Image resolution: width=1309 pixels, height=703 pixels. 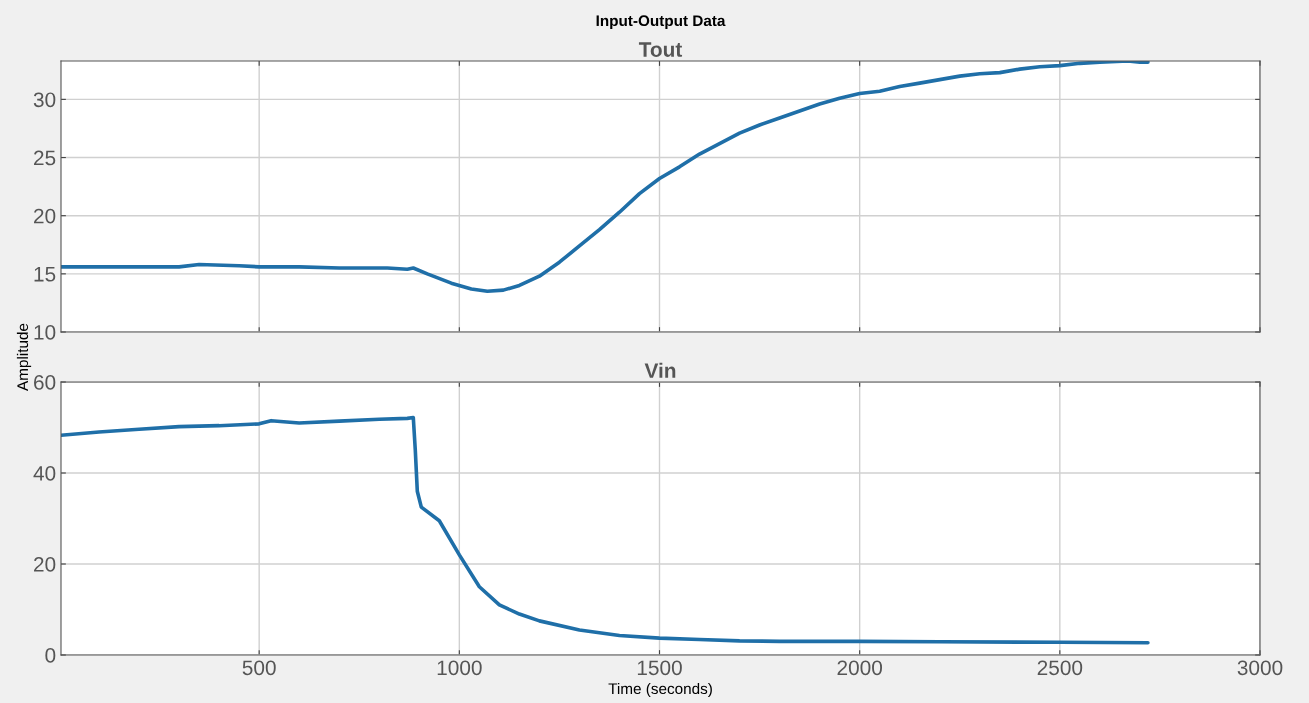 I want to click on y-tick-label: 40, so click(x=44, y=473).